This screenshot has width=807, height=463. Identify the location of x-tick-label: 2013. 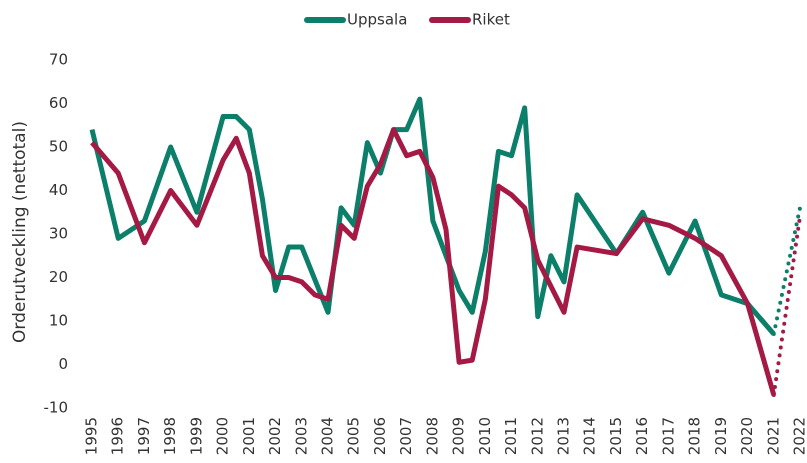
(564, 436).